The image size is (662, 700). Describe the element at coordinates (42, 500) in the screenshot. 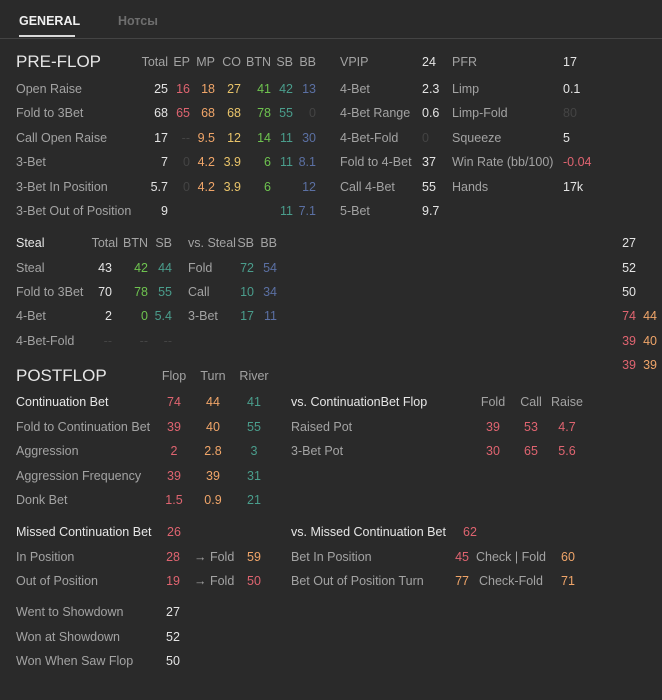

I see `stat-label: Donk Bet` at that location.